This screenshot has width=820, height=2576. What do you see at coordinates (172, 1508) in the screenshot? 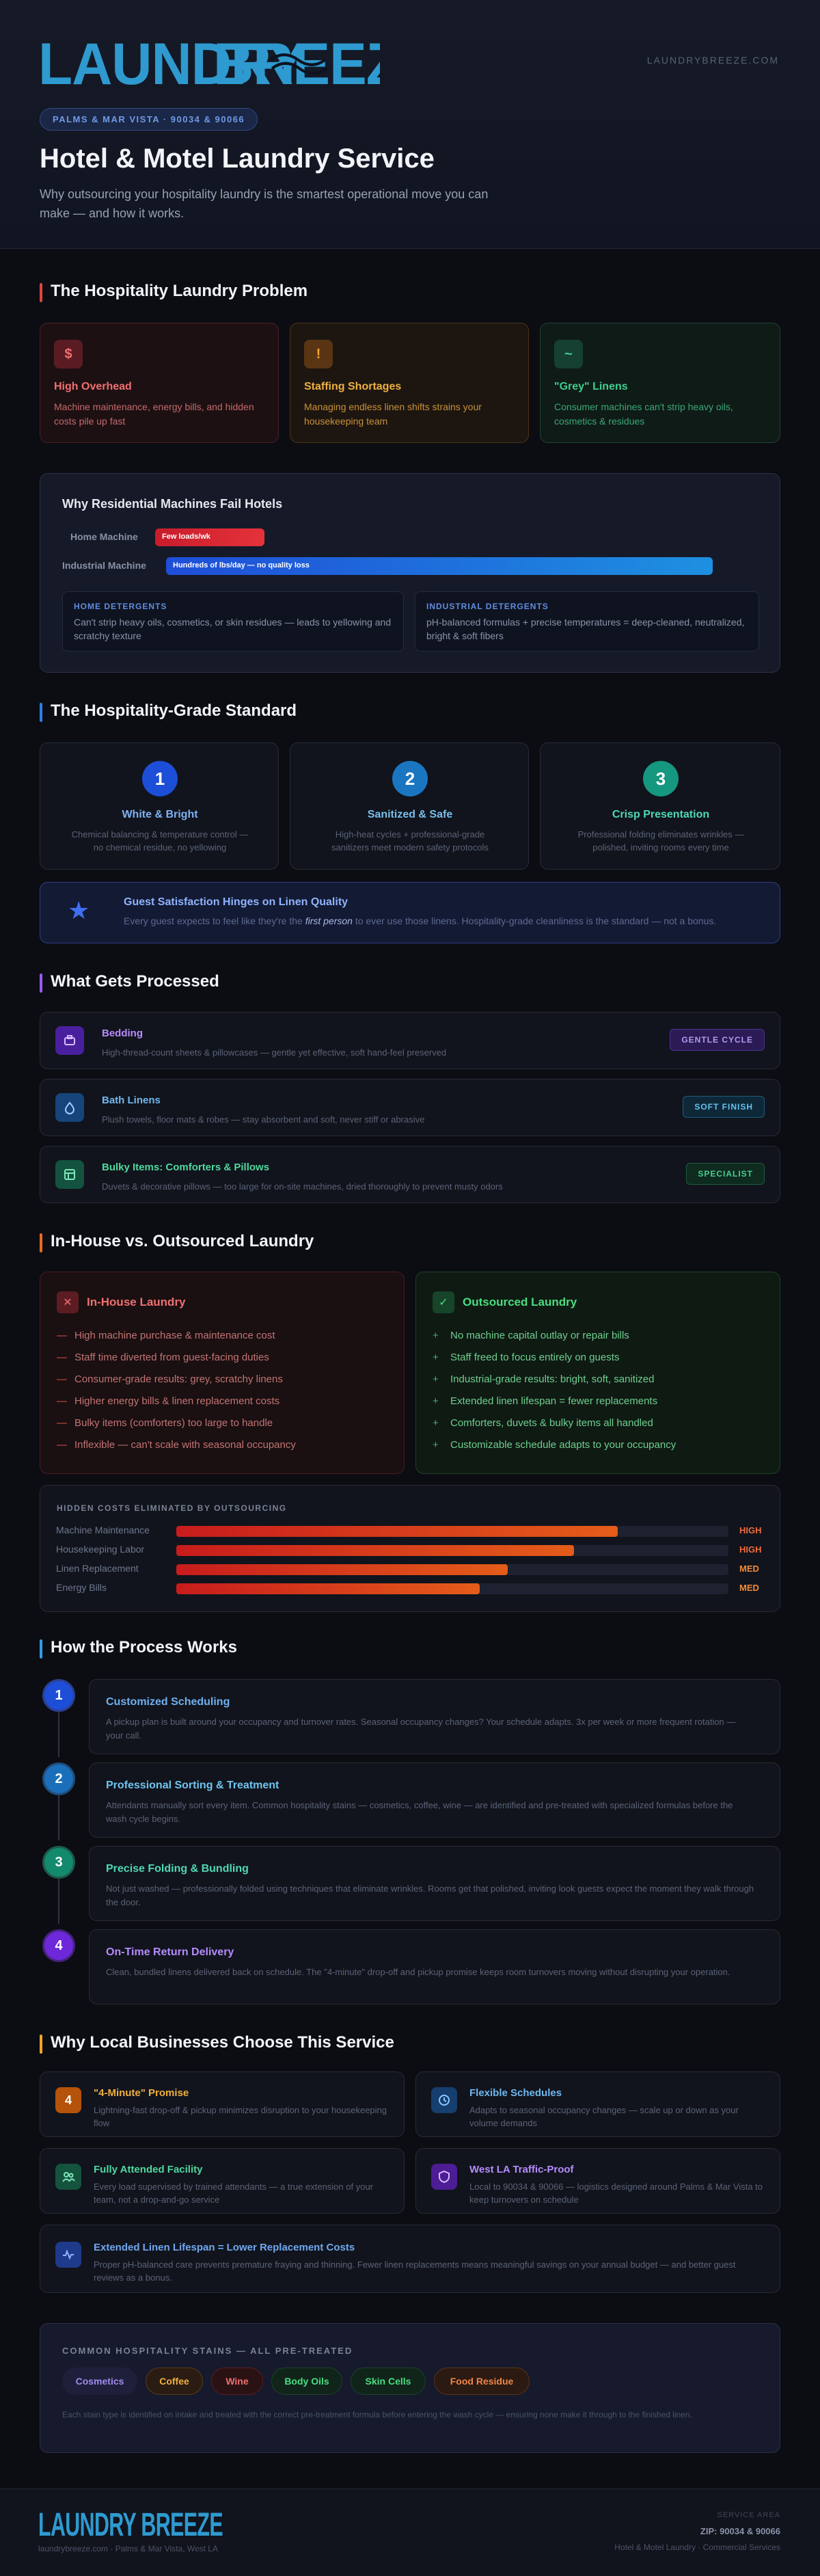
I see `hidden-costs-heading: HIDDEN COSTS ELIMINATED BY OUTSOURCING` at bounding box center [172, 1508].